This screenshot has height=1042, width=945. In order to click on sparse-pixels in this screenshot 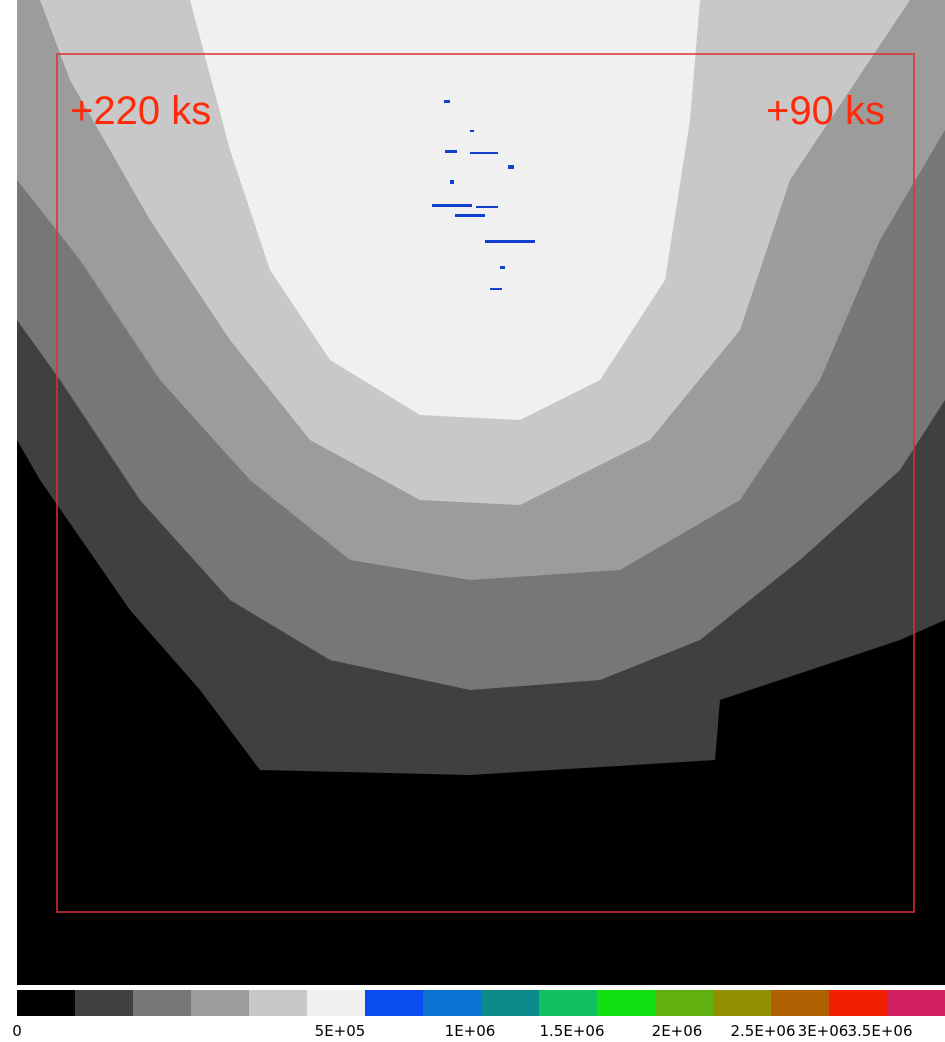, I will do `click(483, 195)`.